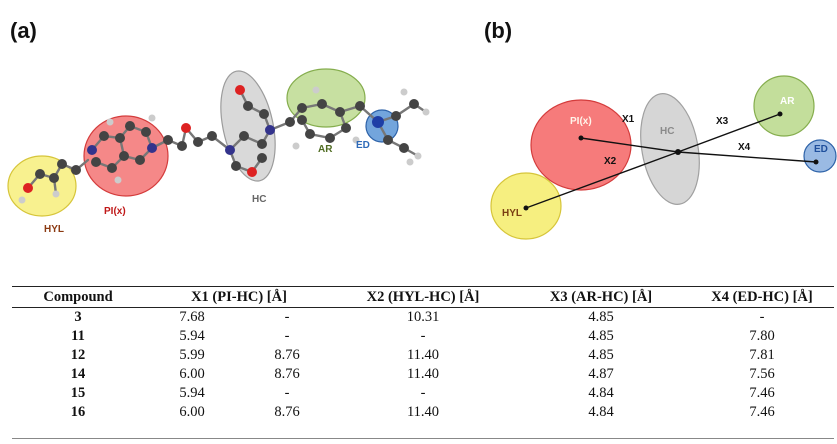 The width and height of the screenshot is (837, 444). What do you see at coordinates (762, 317) in the screenshot?
I see `x4-value-cell: -` at bounding box center [762, 317].